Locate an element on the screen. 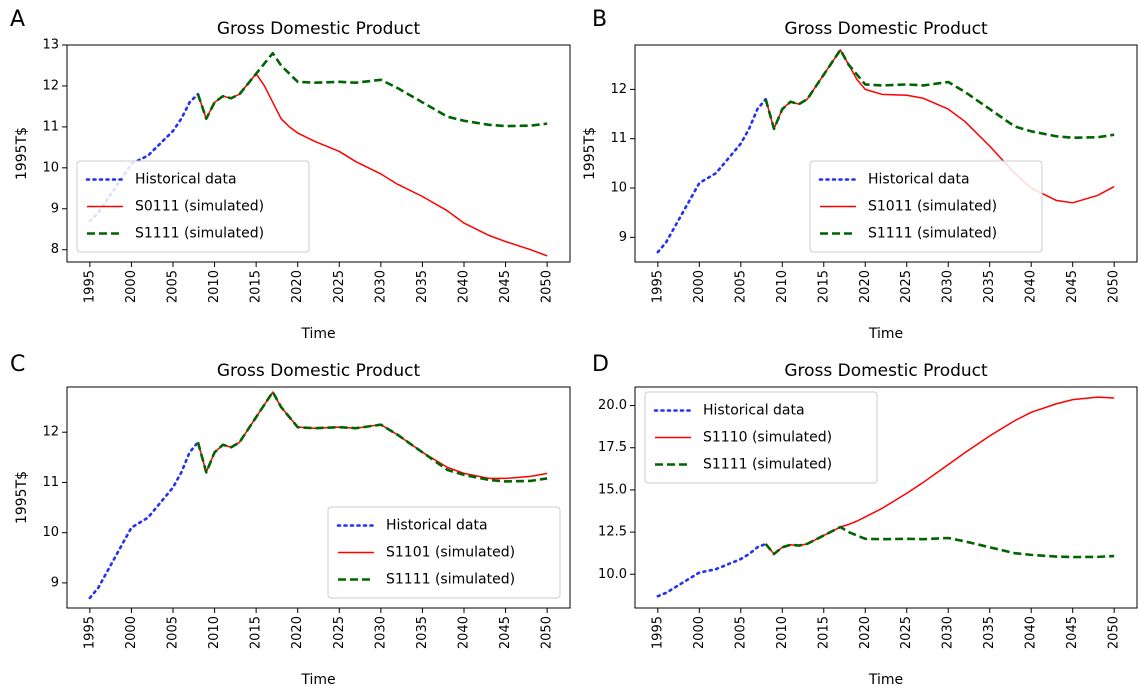 The height and width of the screenshot is (689, 1139). panel-label: D is located at coordinates (600, 364).